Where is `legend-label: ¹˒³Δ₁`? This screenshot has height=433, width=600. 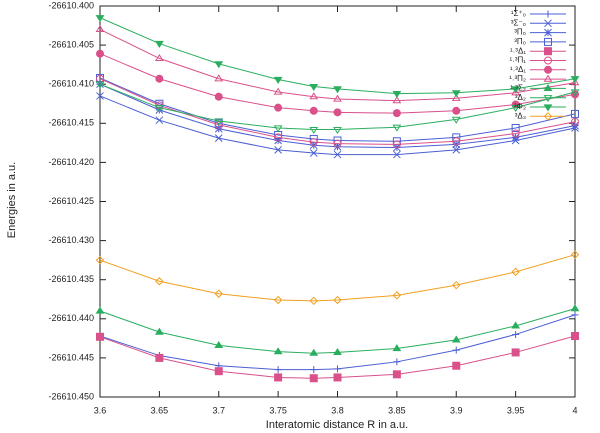
legend-label: ¹˒³Δ₁ is located at coordinates (518, 69).